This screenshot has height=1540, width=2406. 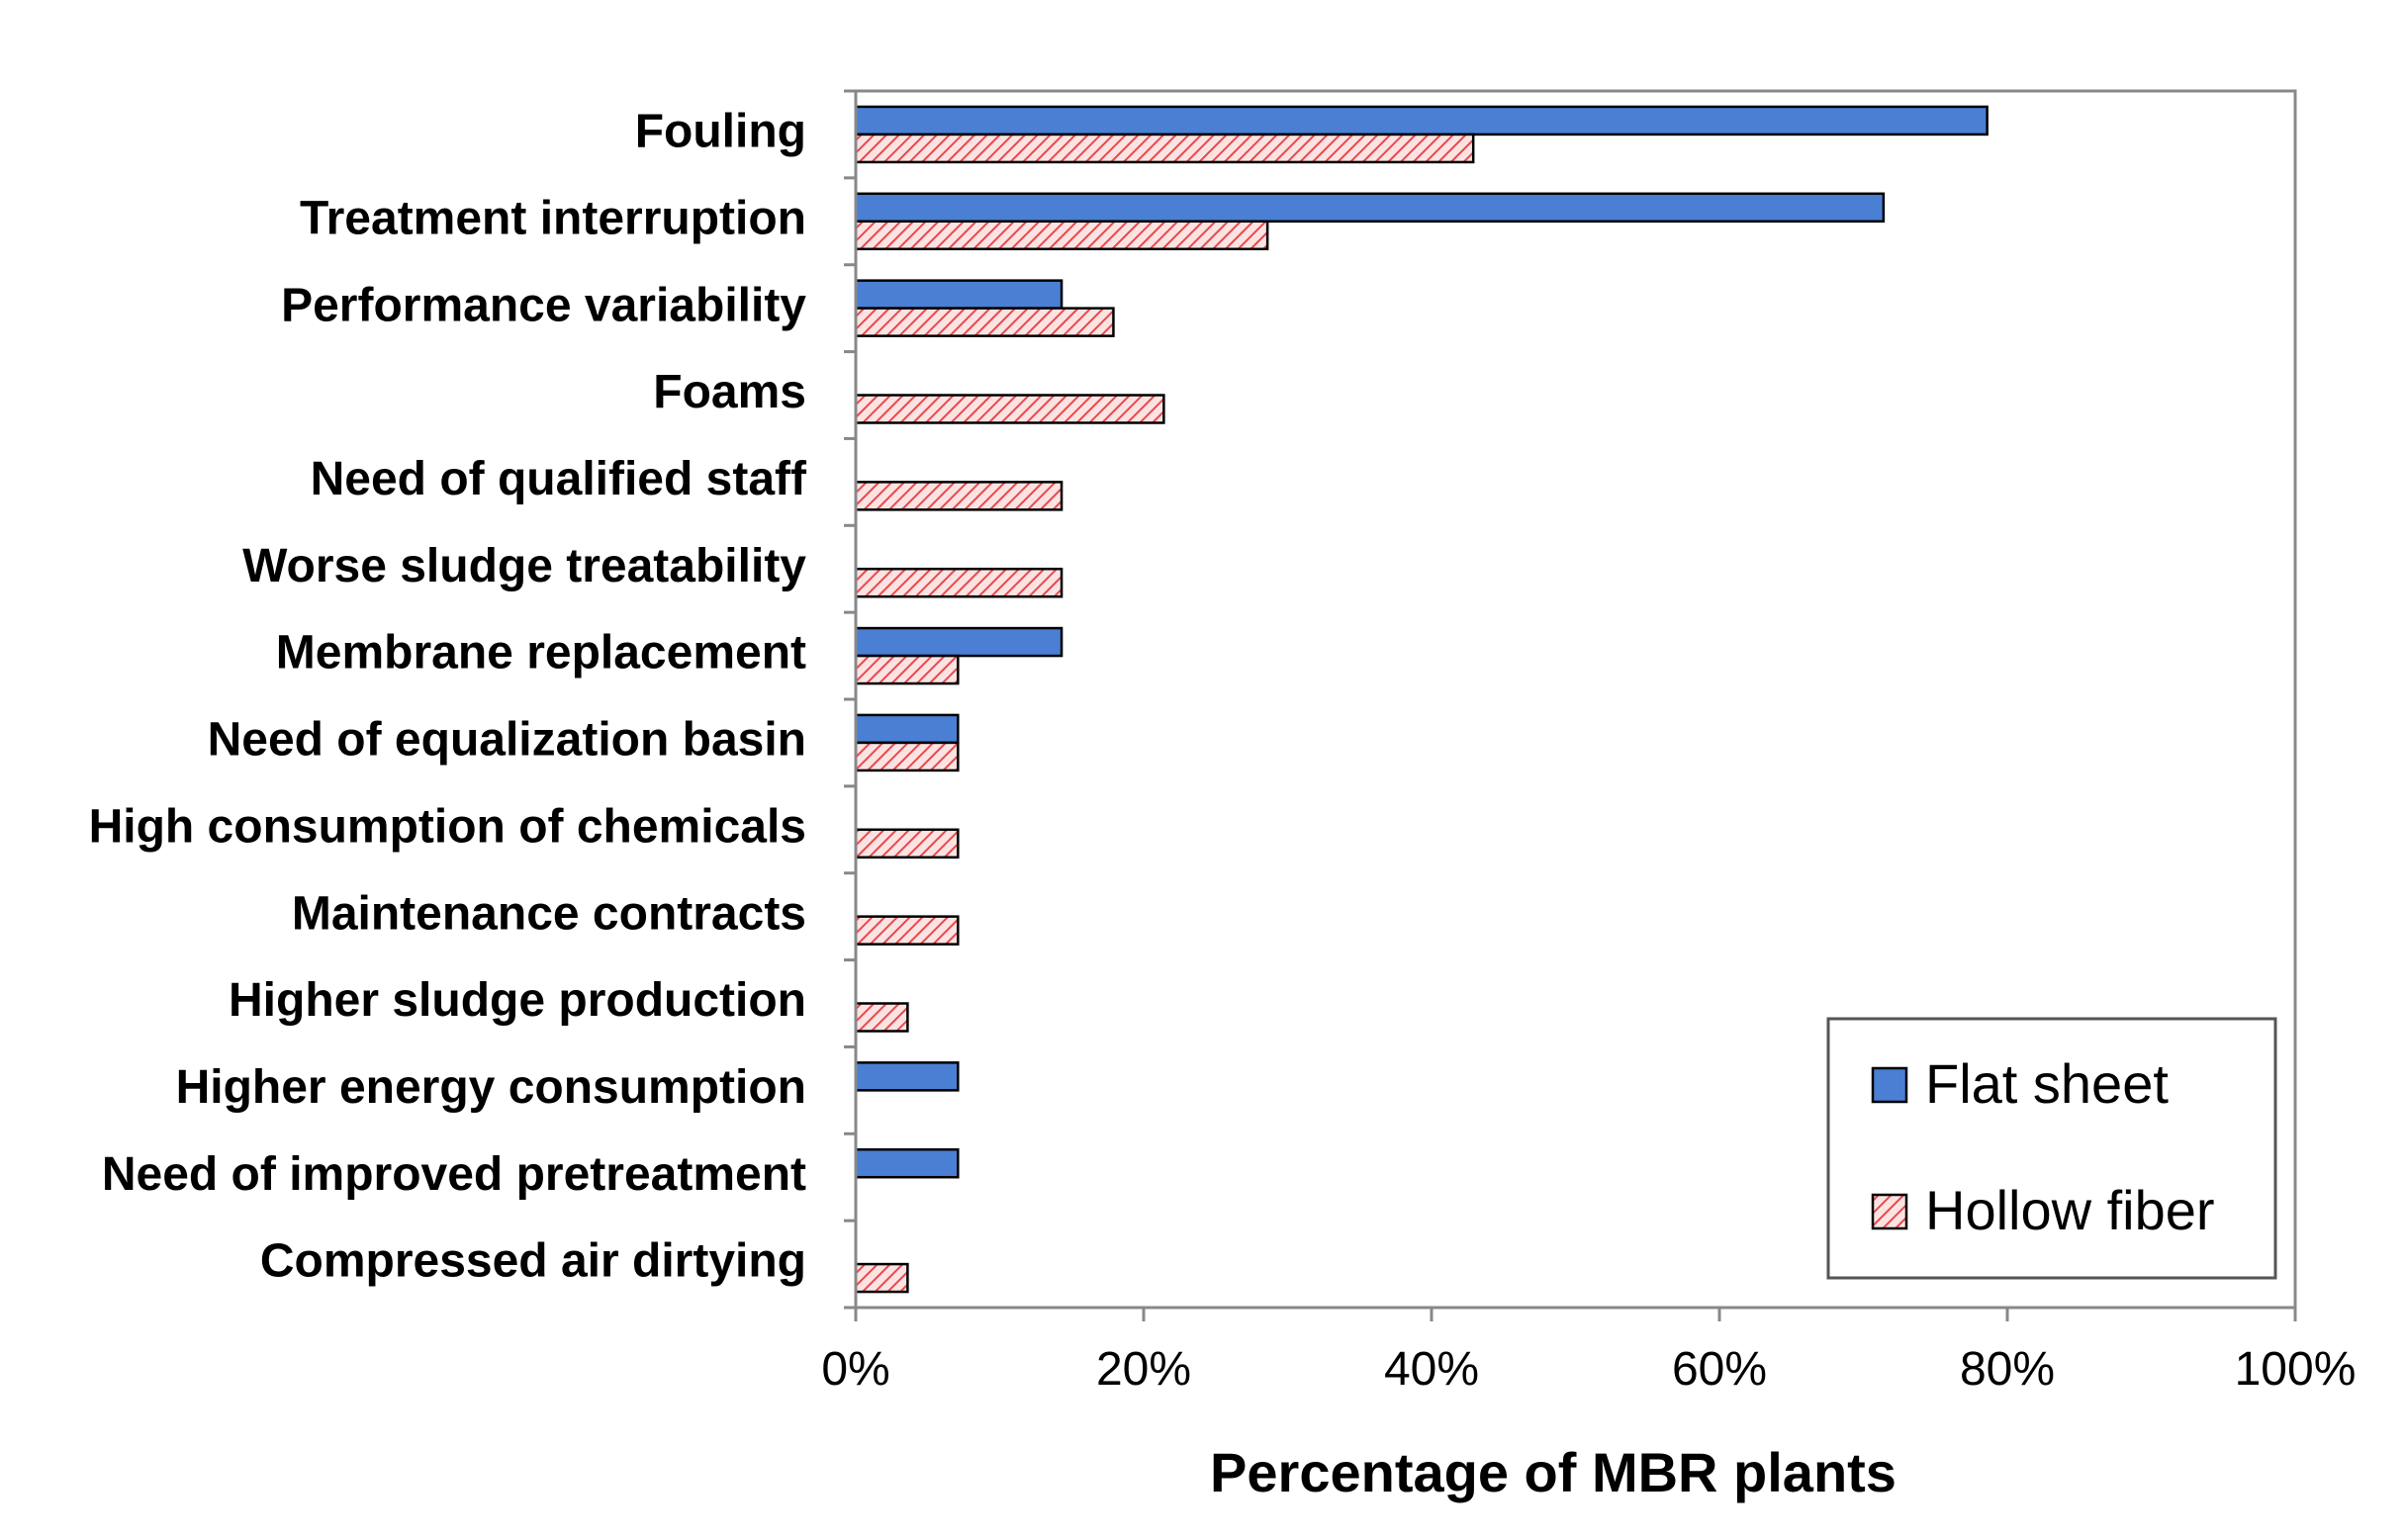 What do you see at coordinates (1431, 1369) in the screenshot?
I see `x-tick-label-40: 40%` at bounding box center [1431, 1369].